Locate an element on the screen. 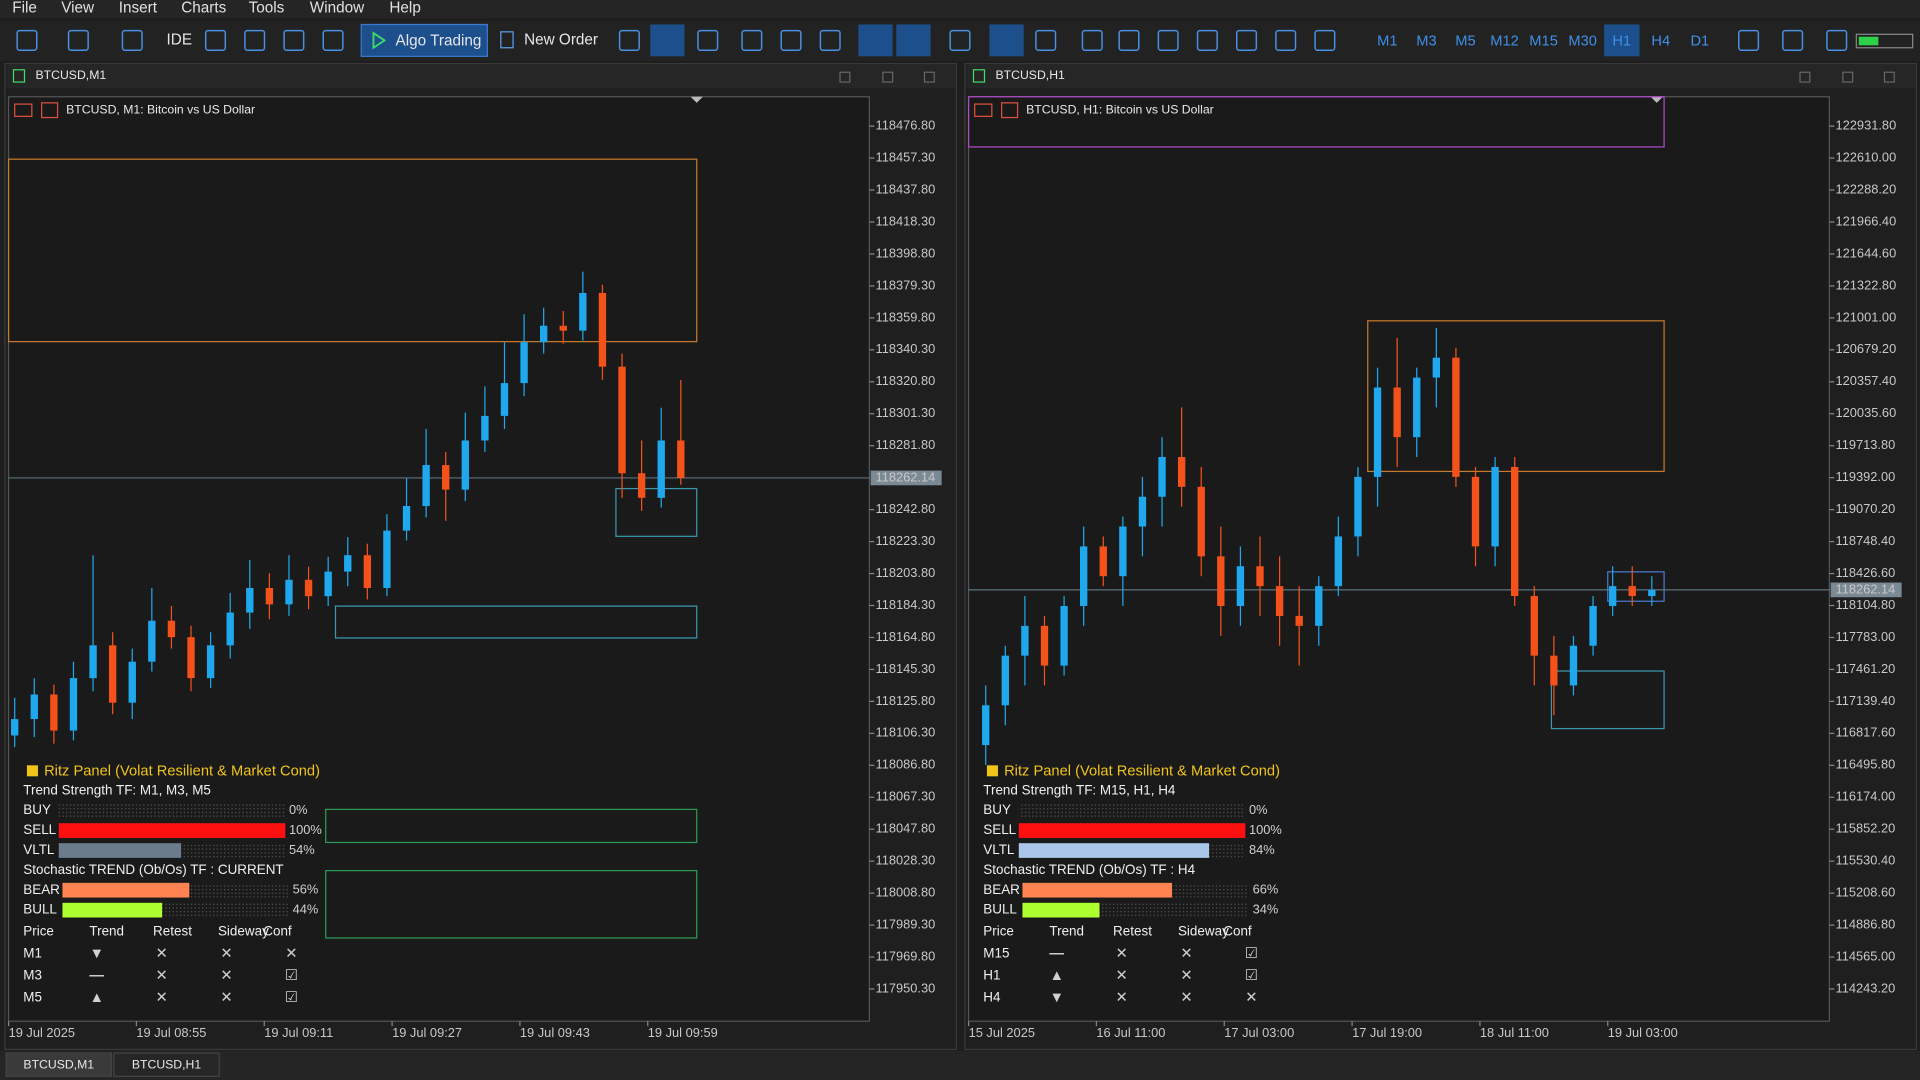 The width and height of the screenshot is (1920, 1080). x-tick-label: 17 Jul 03:00 is located at coordinates (1259, 1032).